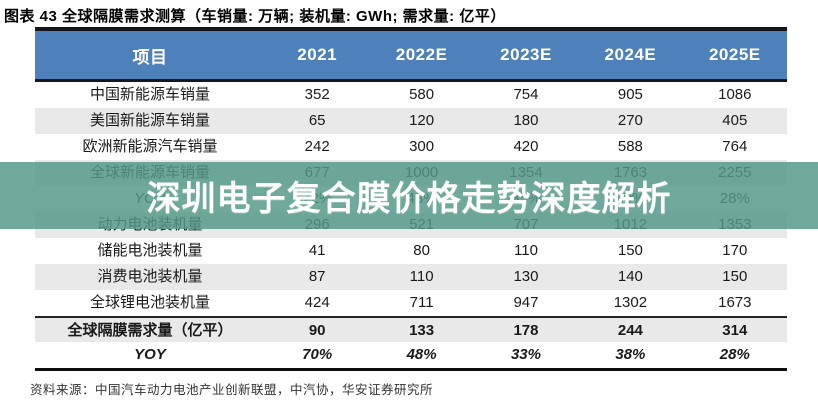  I want to click on cell-value: 28%, so click(734, 354).